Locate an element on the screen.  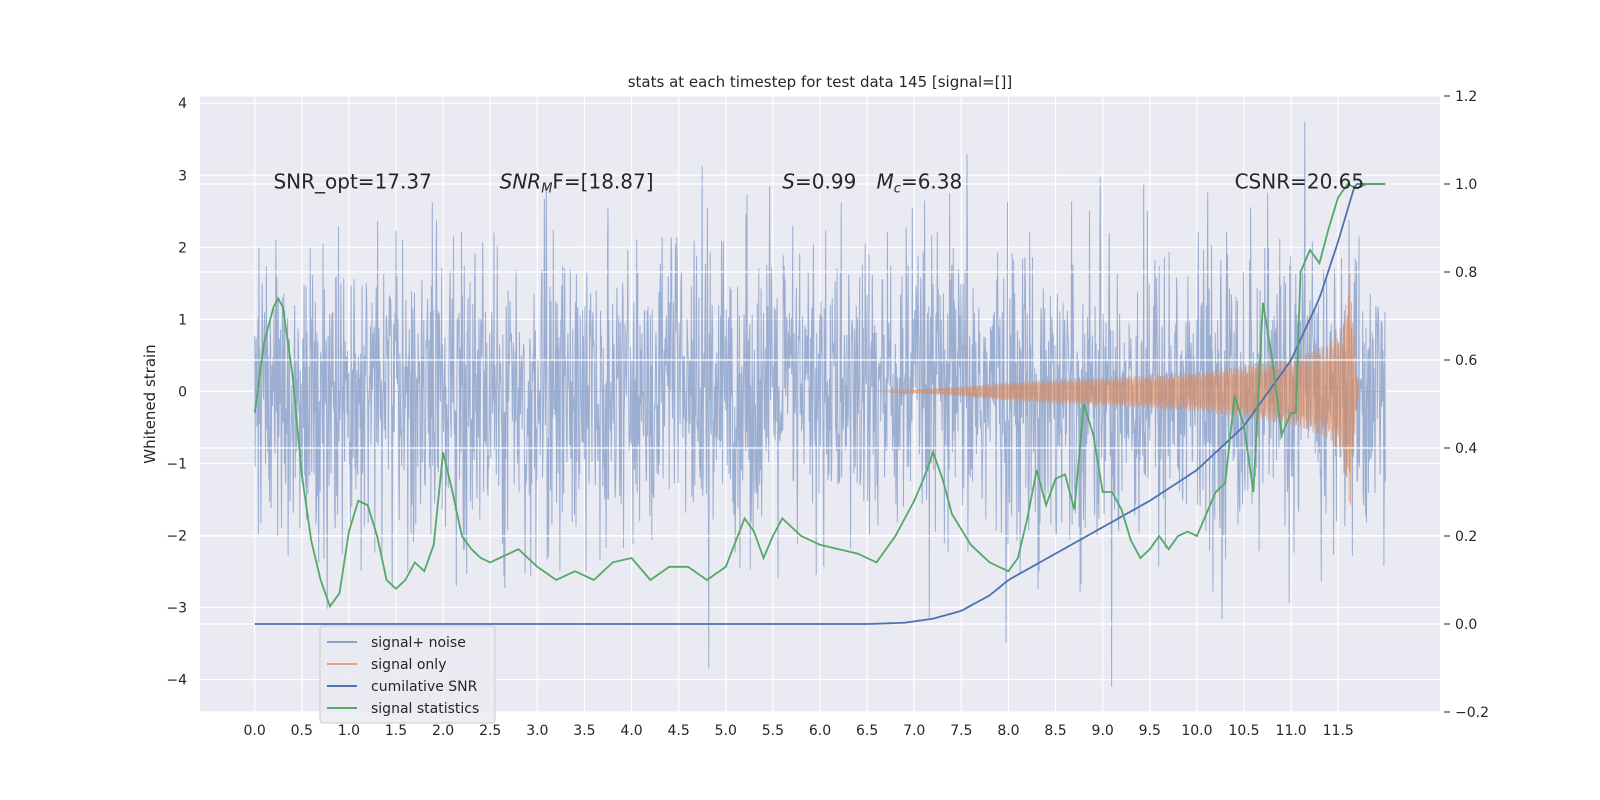
annotation-s-value: S=0.99 is located at coordinates (819, 181).